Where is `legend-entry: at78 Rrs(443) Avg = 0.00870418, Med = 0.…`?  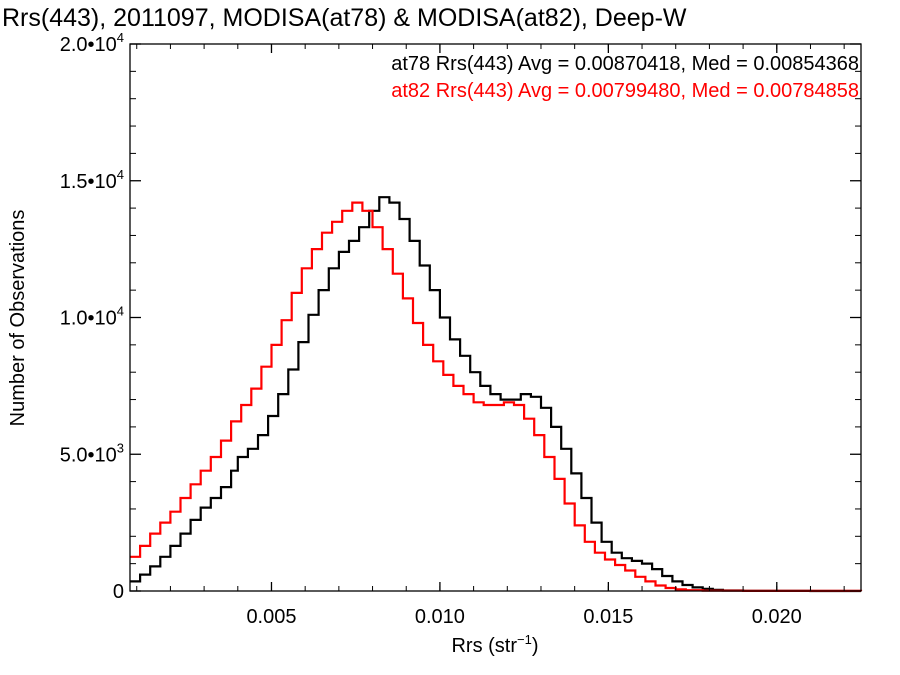
legend-entry: at78 Rrs(443) Avg = 0.00870418, Med = 0.… is located at coordinates (625, 64).